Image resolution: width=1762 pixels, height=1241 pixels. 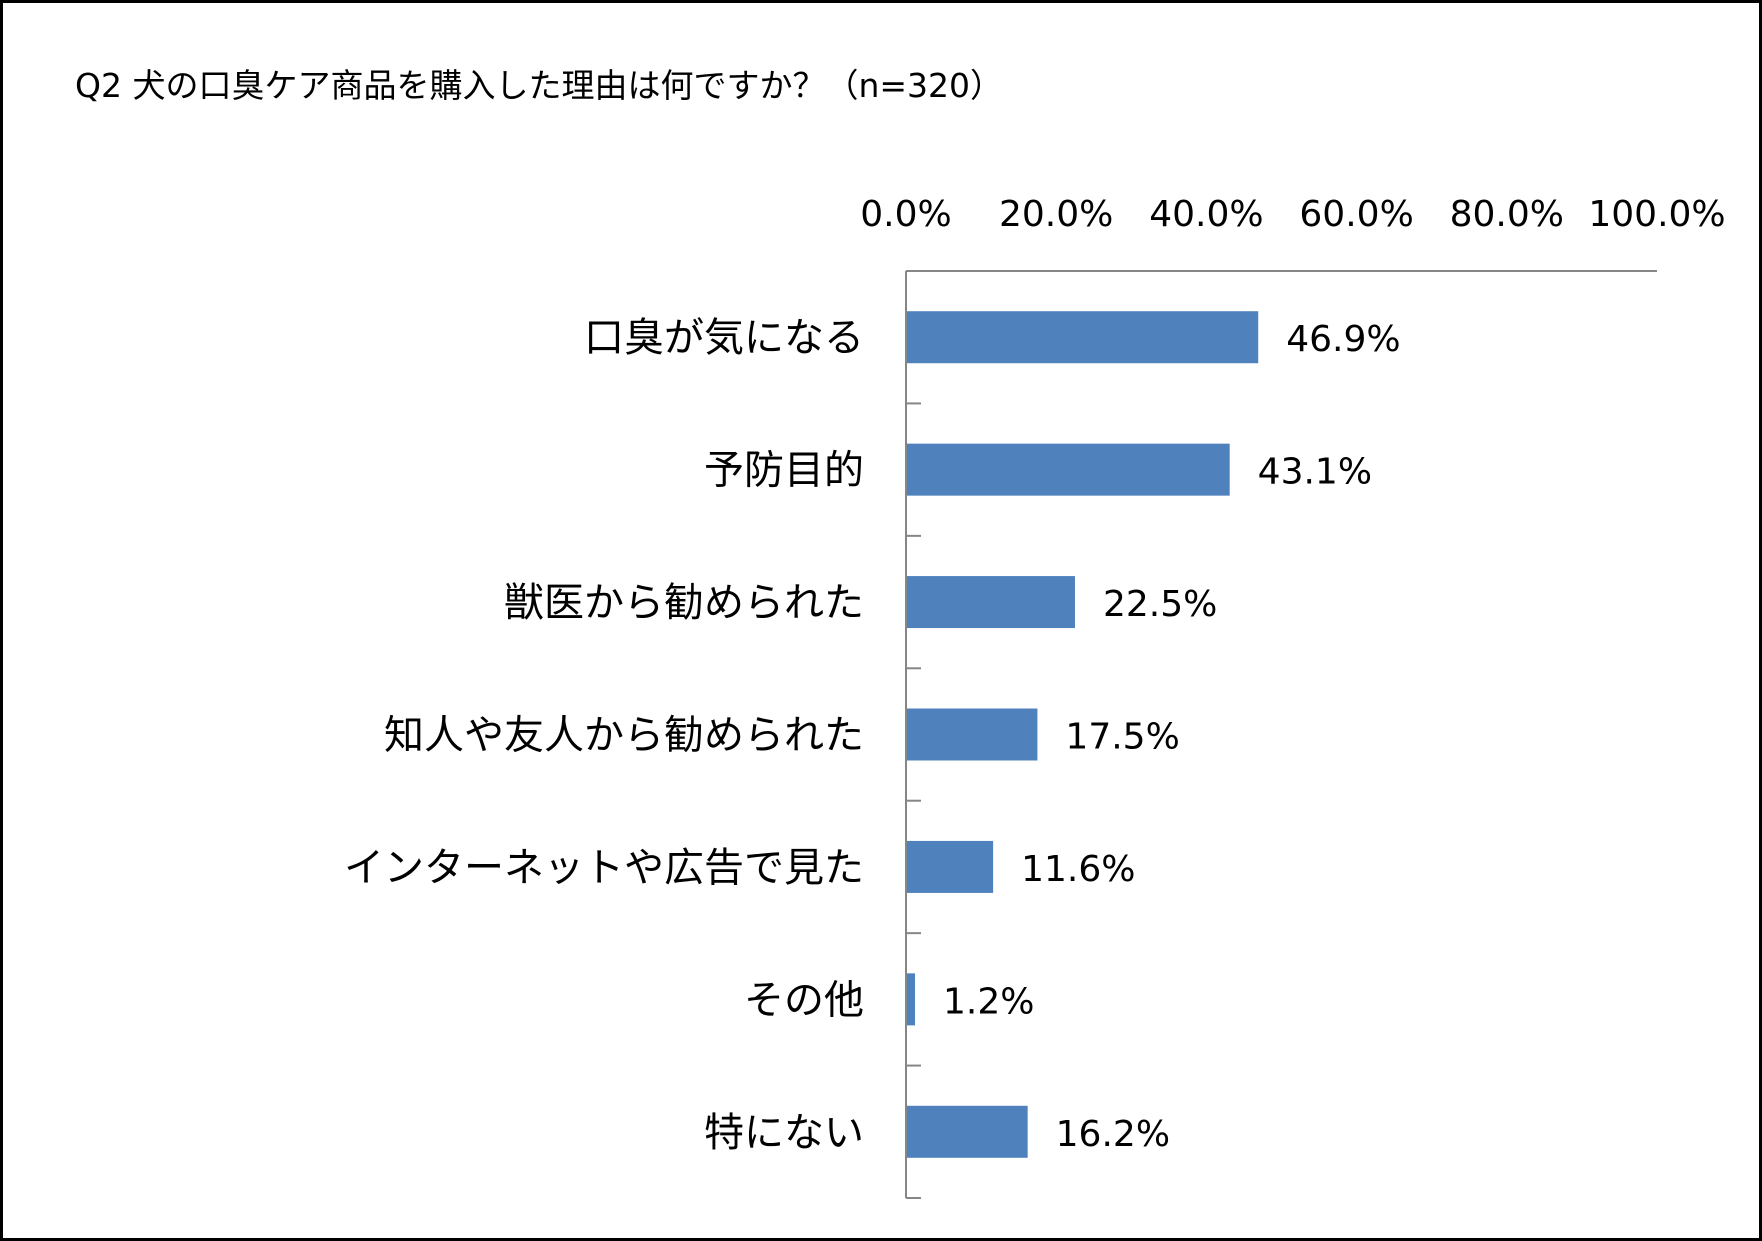 What do you see at coordinates (1343, 339) in the screenshot?
I see `data-label: 46.9%` at bounding box center [1343, 339].